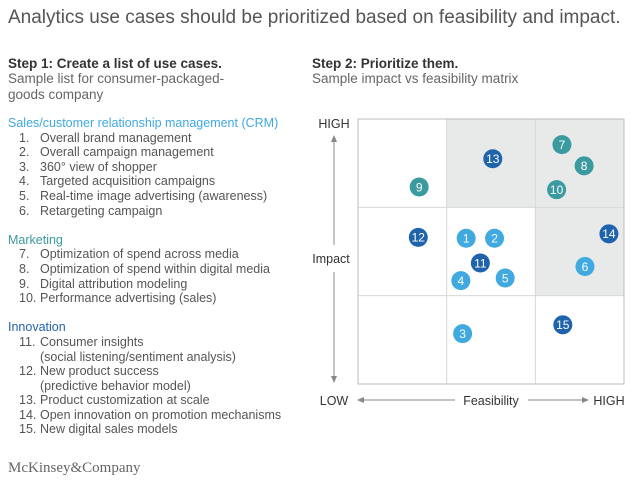 This screenshot has height=486, width=640. What do you see at coordinates (139, 254) in the screenshot?
I see `item-text: Optimization of spend across media` at bounding box center [139, 254].